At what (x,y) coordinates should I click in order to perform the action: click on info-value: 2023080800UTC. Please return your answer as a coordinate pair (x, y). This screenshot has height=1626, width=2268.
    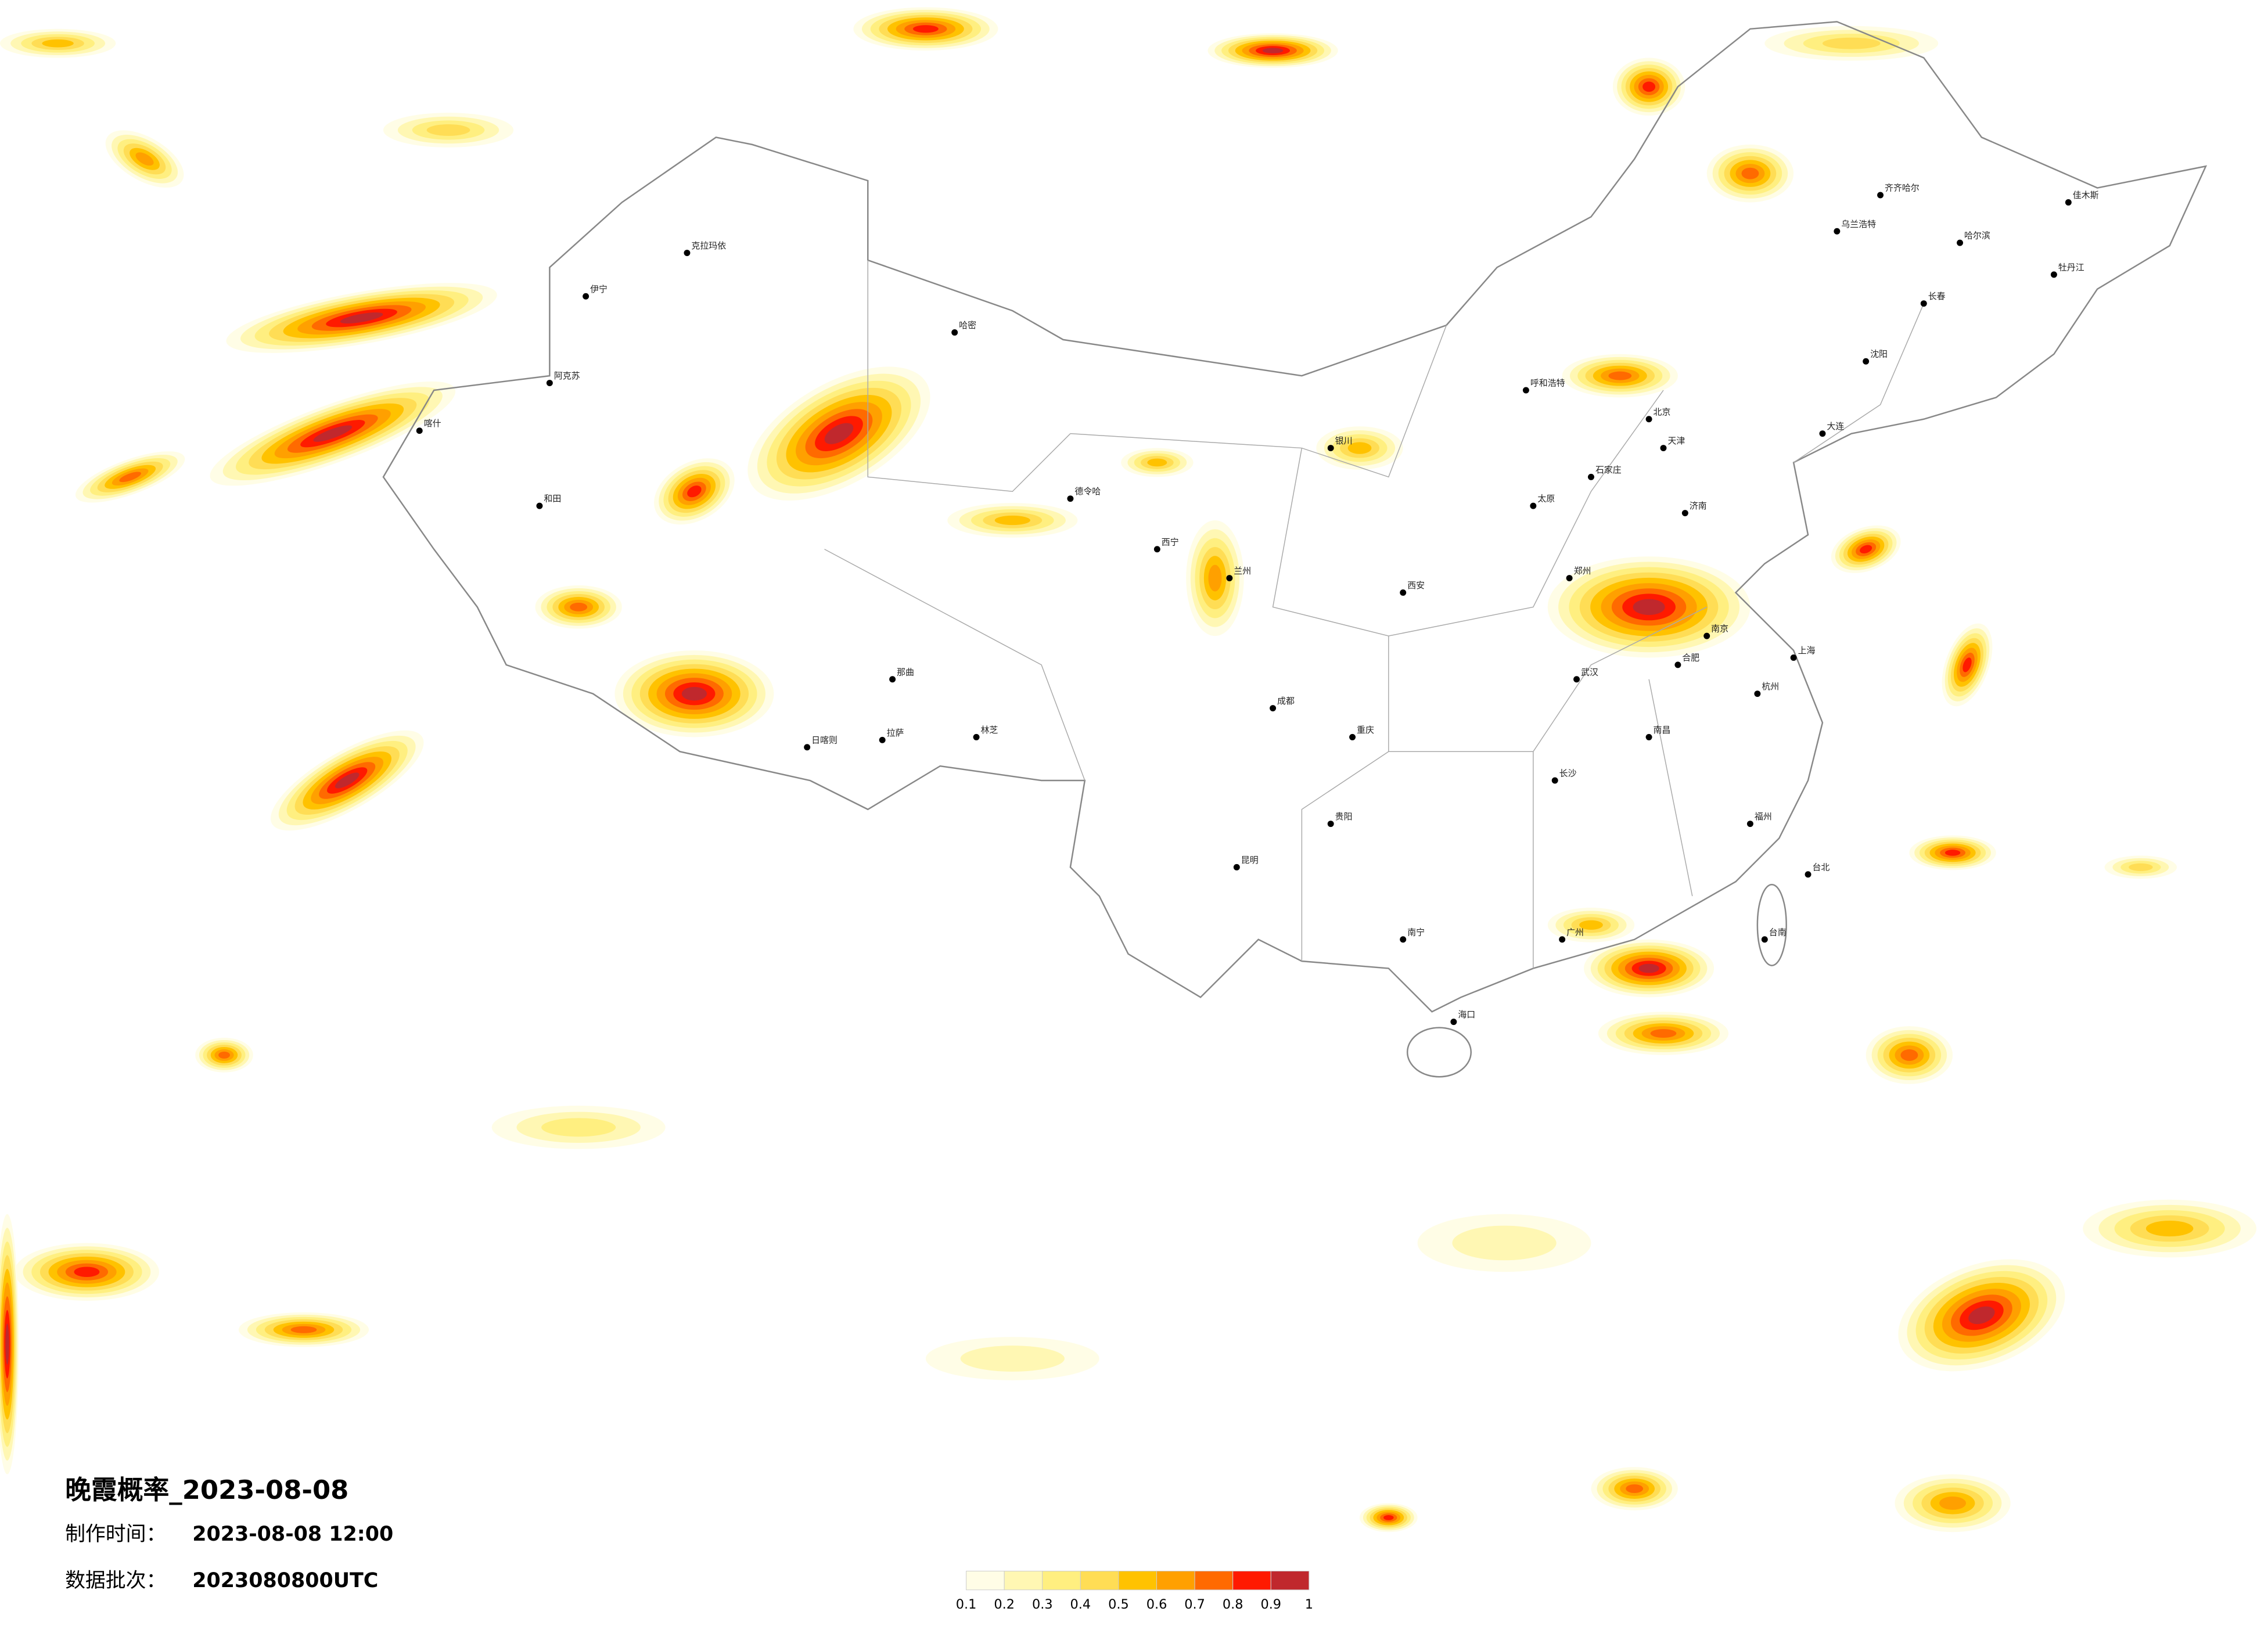
    Looking at the image, I should click on (285, 1581).